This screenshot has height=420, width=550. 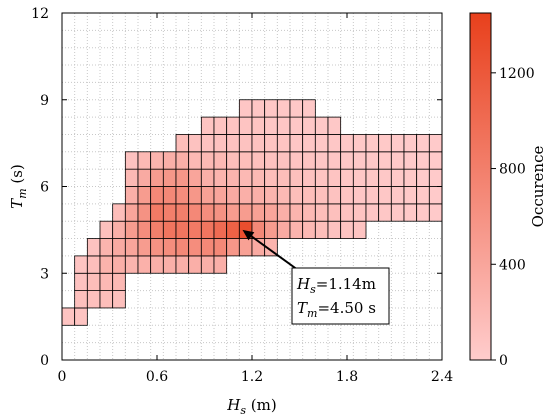 I want to click on x-tick-label: 0.6, so click(x=157, y=377).